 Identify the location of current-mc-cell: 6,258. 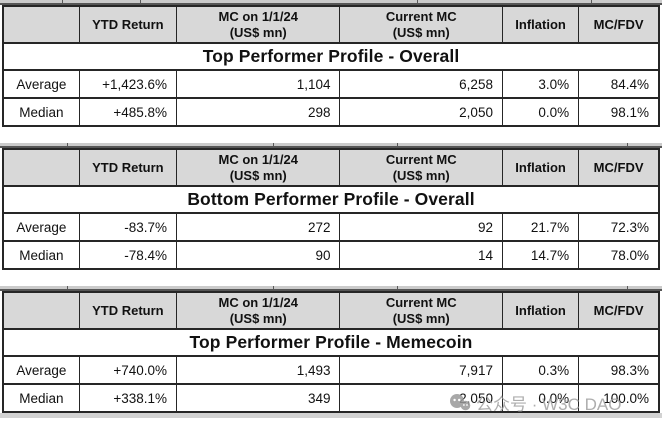
(421, 84).